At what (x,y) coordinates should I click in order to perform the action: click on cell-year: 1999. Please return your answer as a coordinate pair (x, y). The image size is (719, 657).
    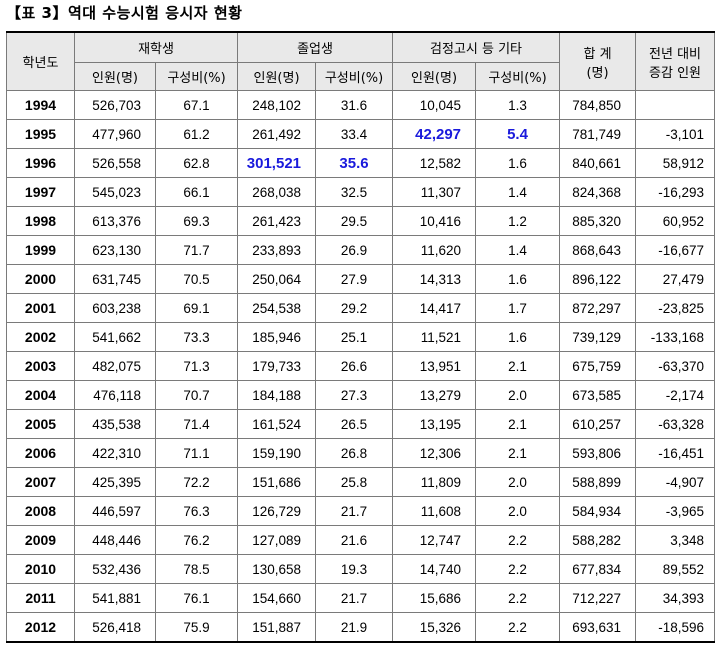
    Looking at the image, I should click on (40, 250).